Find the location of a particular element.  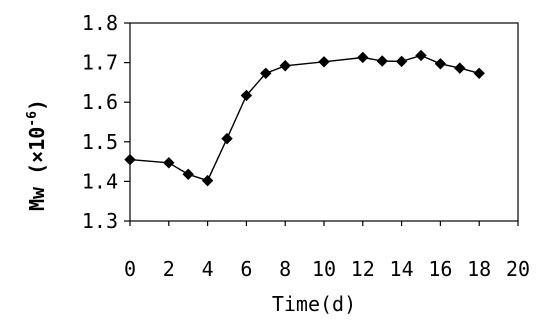

x-tick-label: 18 is located at coordinates (479, 269).